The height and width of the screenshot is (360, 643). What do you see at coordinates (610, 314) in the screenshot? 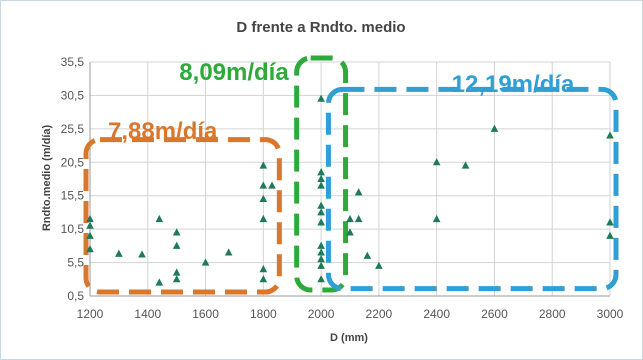
I see `x-tick-label: 3000` at bounding box center [610, 314].